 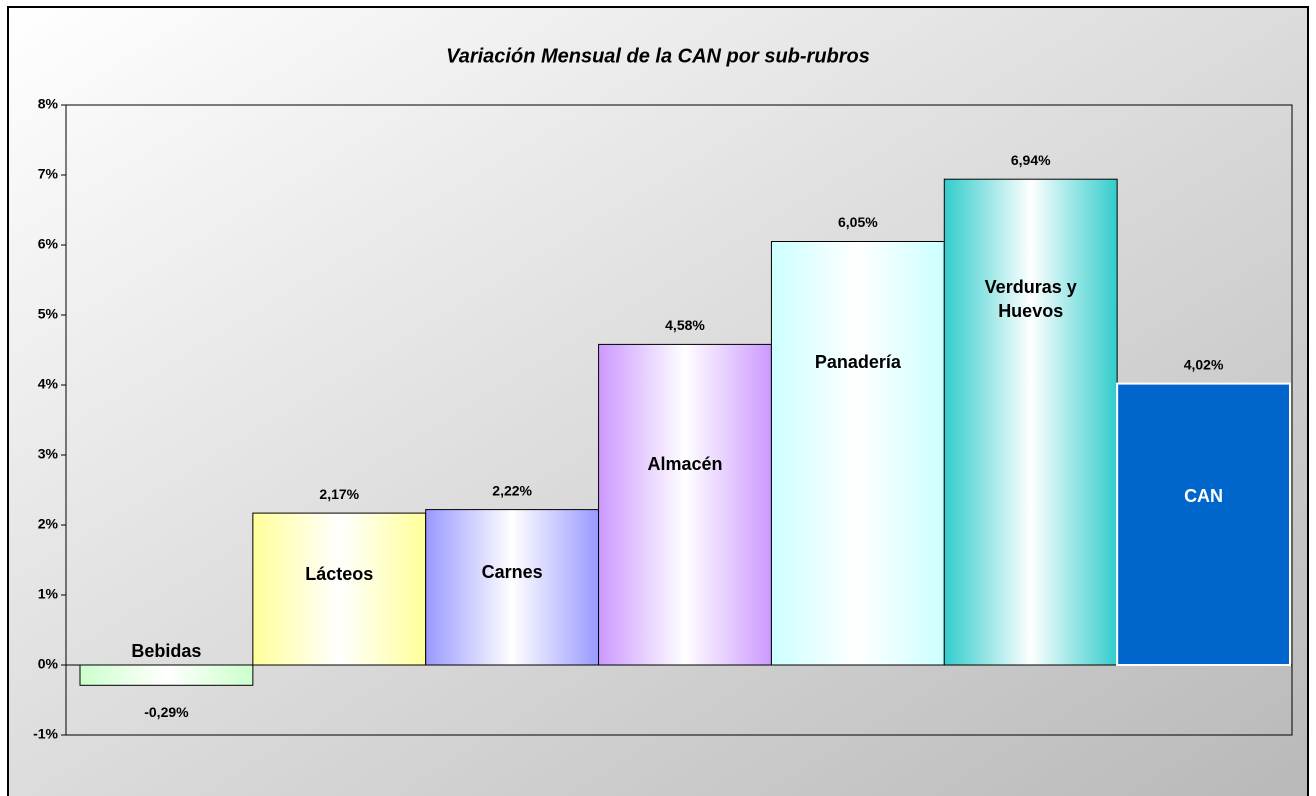 I want to click on value-label: 4,58%, so click(x=685, y=325).